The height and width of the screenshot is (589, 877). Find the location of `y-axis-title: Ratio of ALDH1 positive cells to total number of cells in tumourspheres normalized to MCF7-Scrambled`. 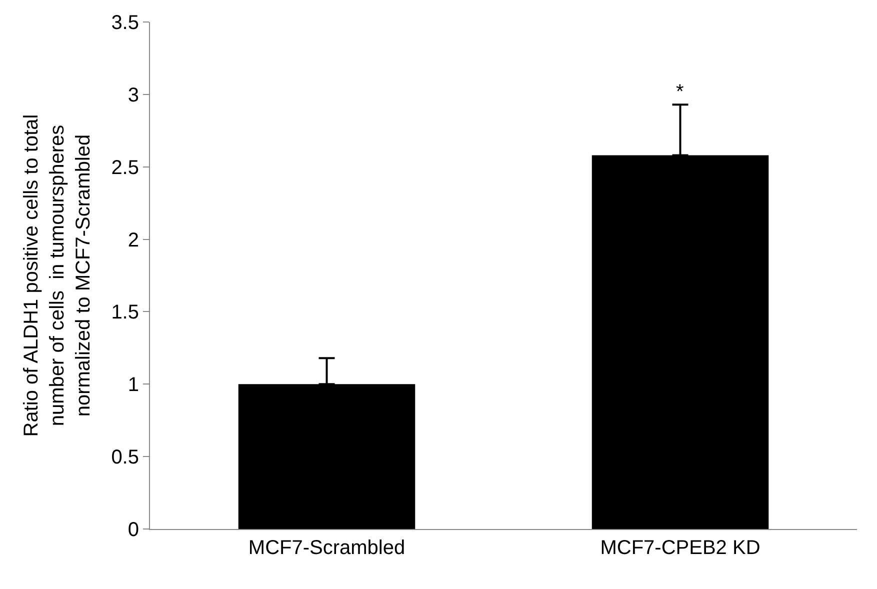

y-axis-title: Ratio of ALDH1 positive cells to total number of cells in tumourspheres normalized to MCF7-Scrambled is located at coordinates (57, 275).